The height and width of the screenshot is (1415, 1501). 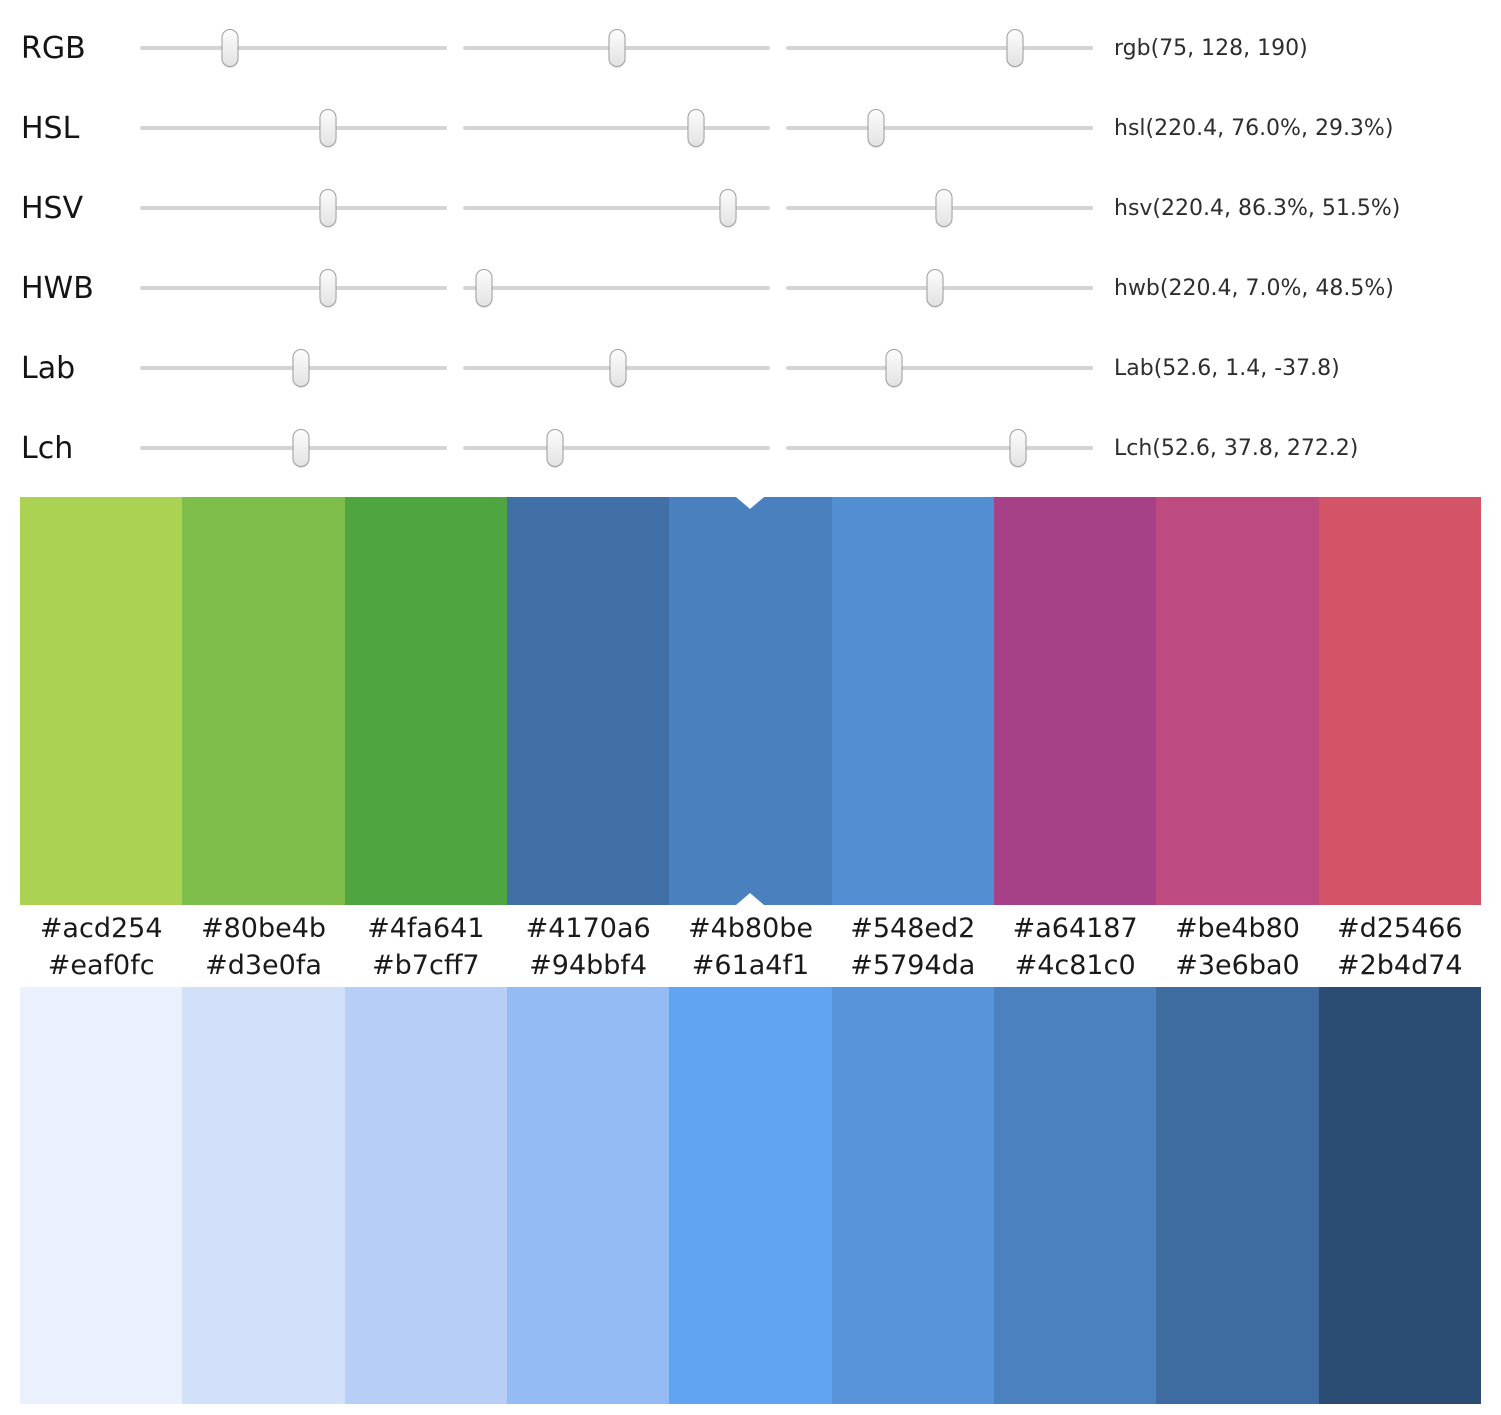 I want to click on slider-row: Lab Lab(52.6, 1.4, -37.8), so click(x=750, y=368).